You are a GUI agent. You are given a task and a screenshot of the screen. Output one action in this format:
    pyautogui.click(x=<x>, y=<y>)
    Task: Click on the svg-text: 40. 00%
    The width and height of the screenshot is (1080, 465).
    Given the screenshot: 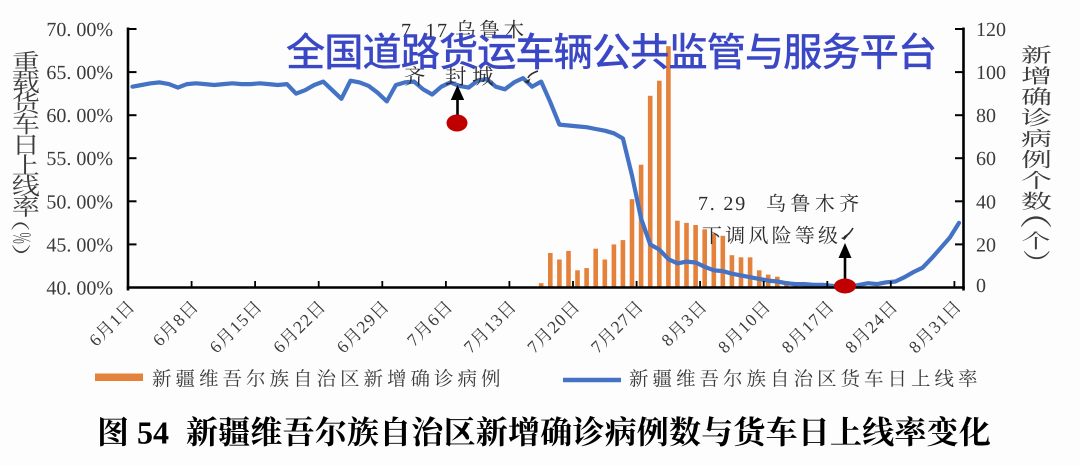 What is the action you would take?
    pyautogui.click(x=79, y=289)
    